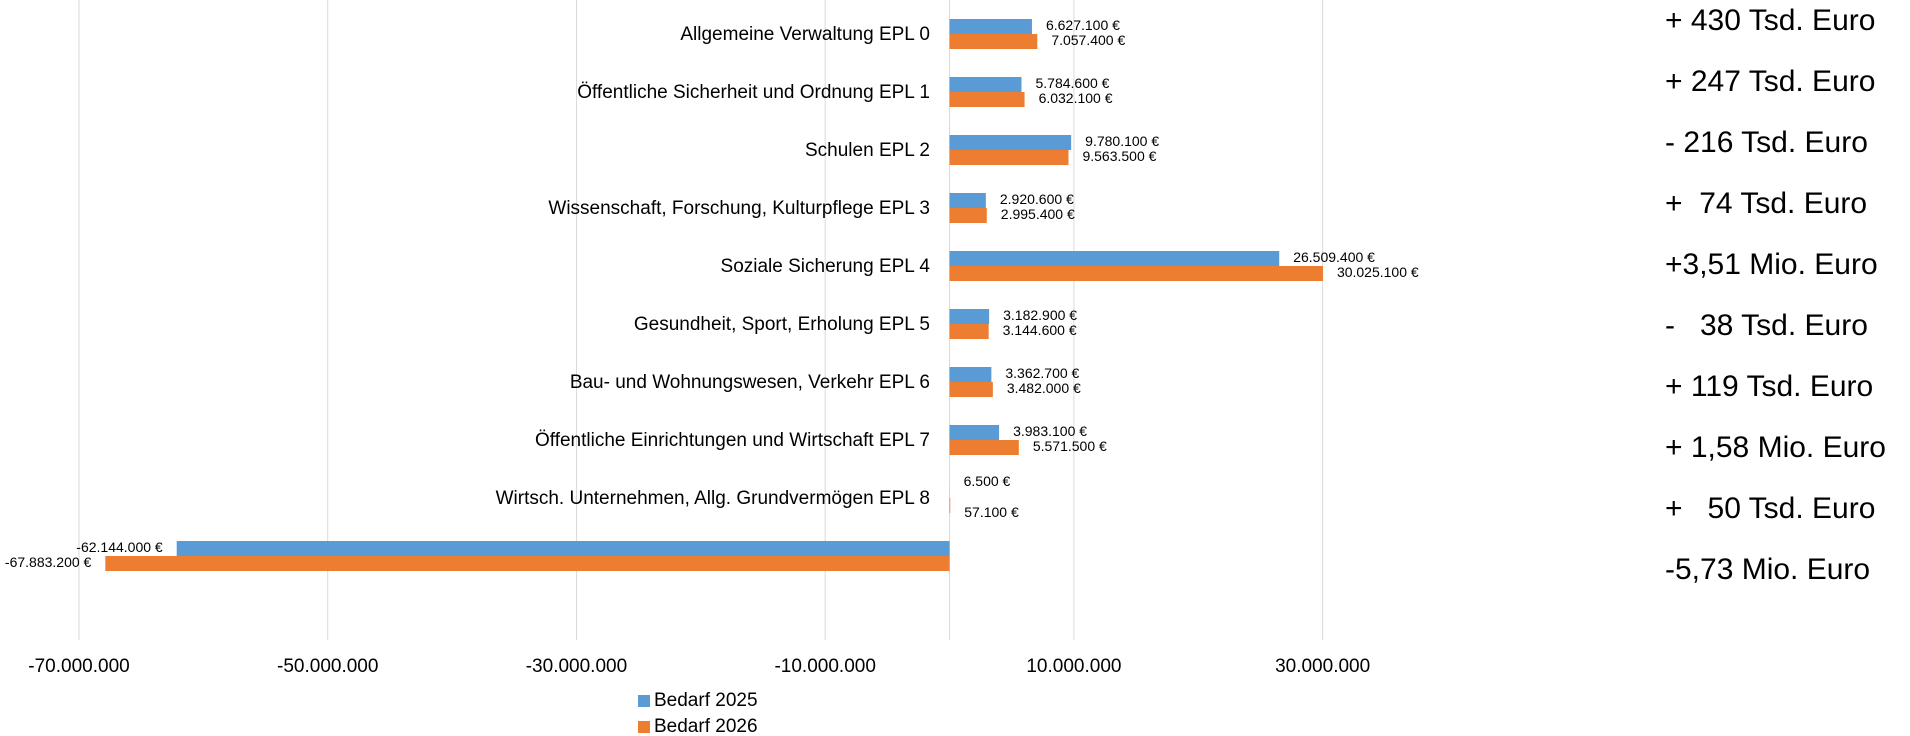  I want to click on value-label: 5.571.500 €, so click(1070, 446).